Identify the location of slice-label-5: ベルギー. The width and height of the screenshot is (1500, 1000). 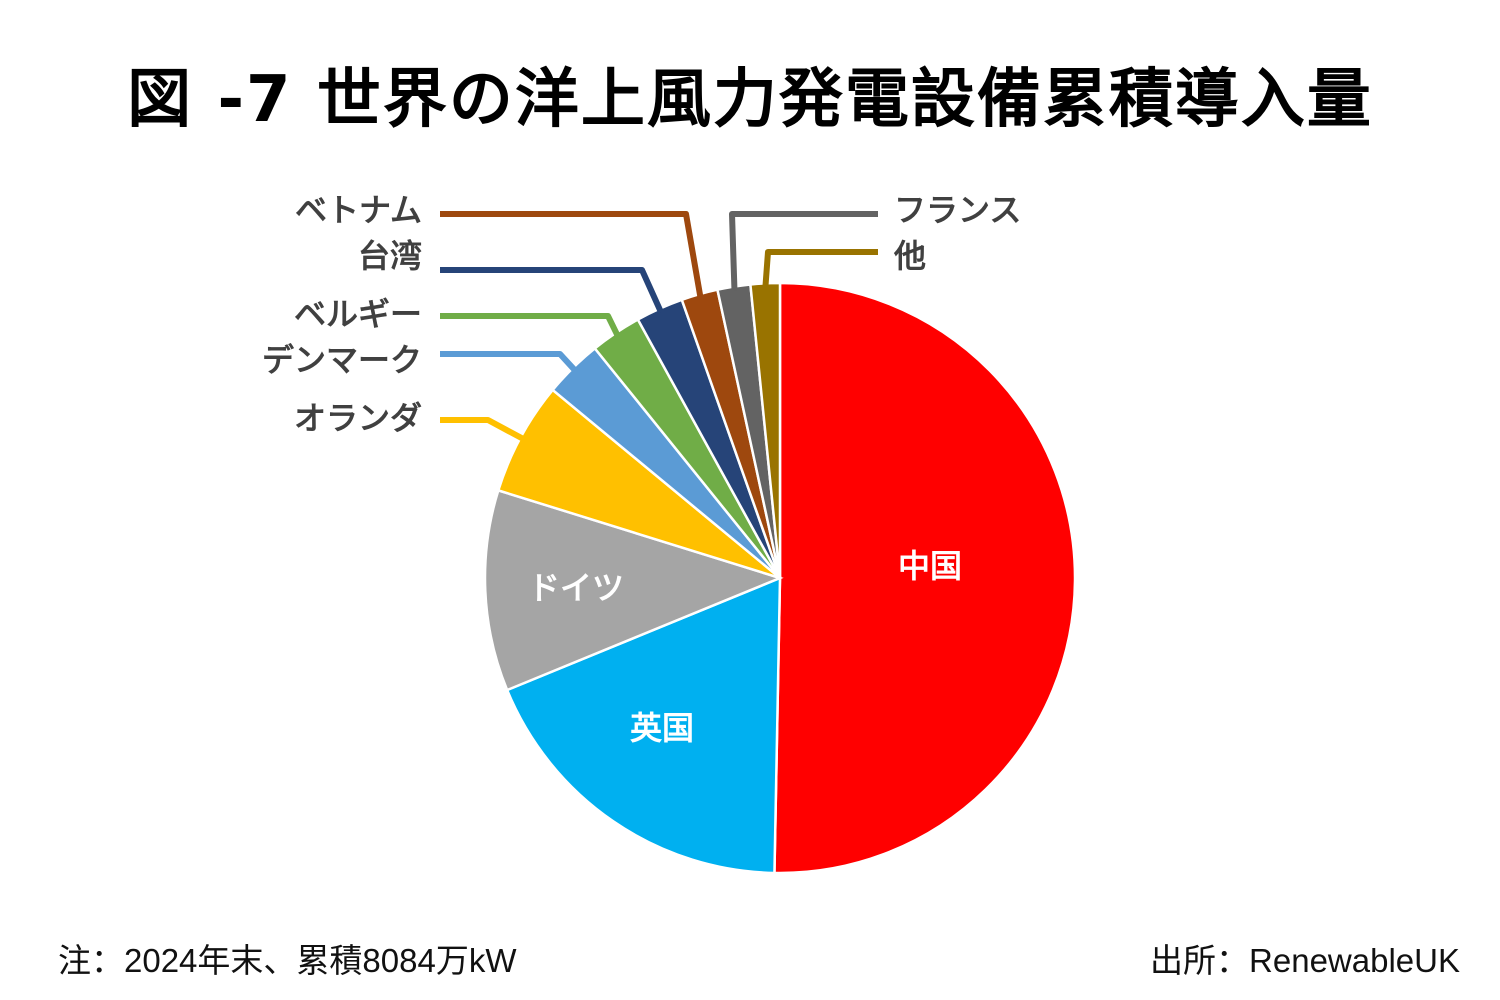
(358, 314).